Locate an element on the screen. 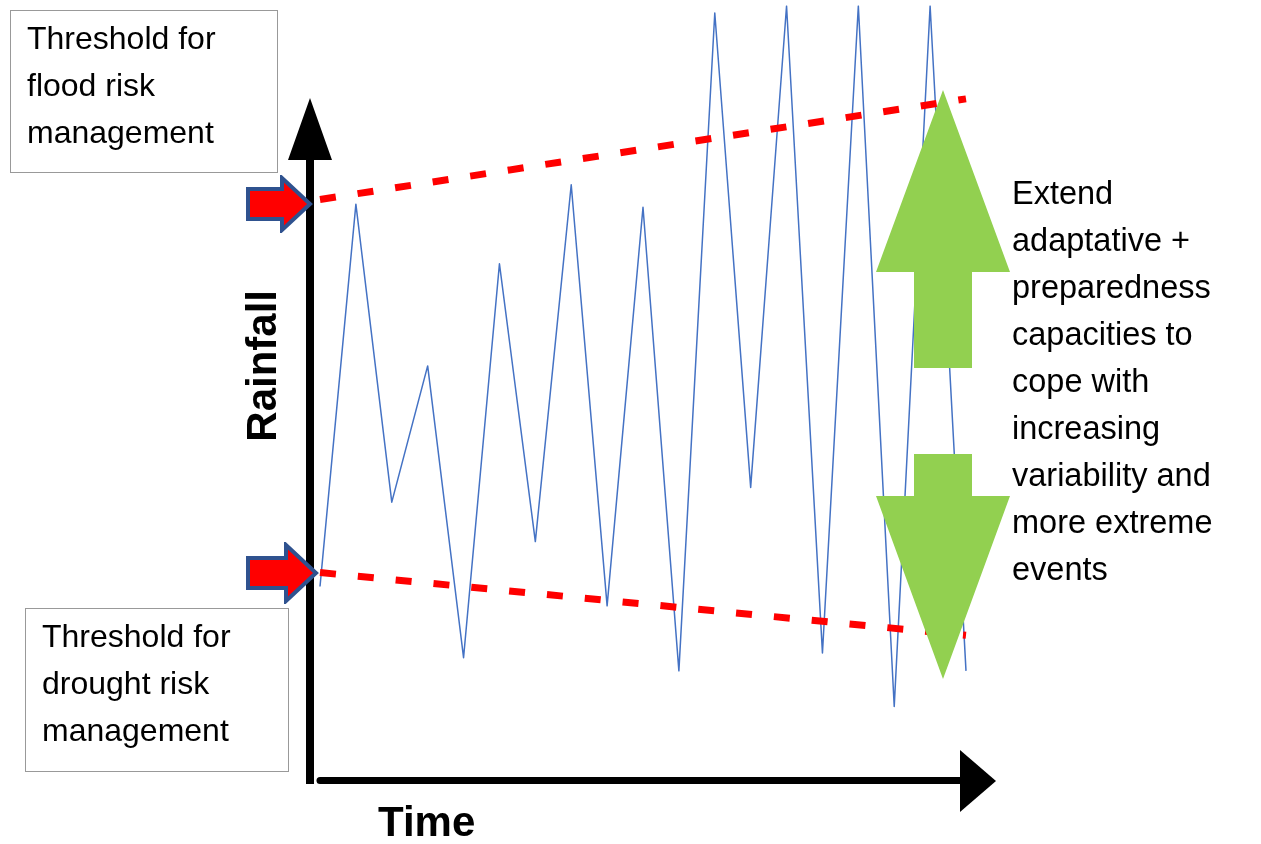 This screenshot has width=1261, height=844. text: Threshold for drought risk management is located at coordinates (157, 690).